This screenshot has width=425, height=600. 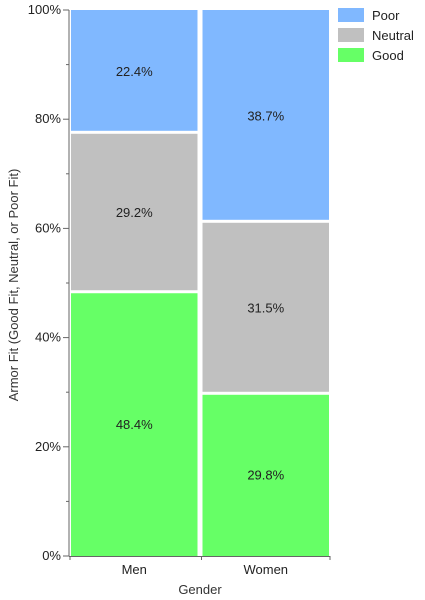 What do you see at coordinates (48, 227) in the screenshot?
I see `y-tick-label: 60%` at bounding box center [48, 227].